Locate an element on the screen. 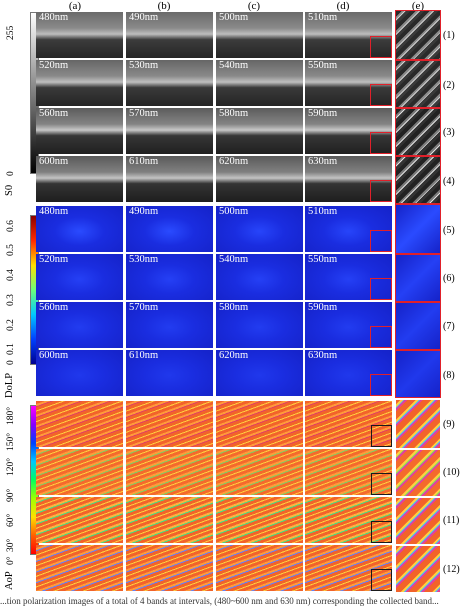 The image size is (474, 607). dolp-image-560: 560nm is located at coordinates (79, 325).